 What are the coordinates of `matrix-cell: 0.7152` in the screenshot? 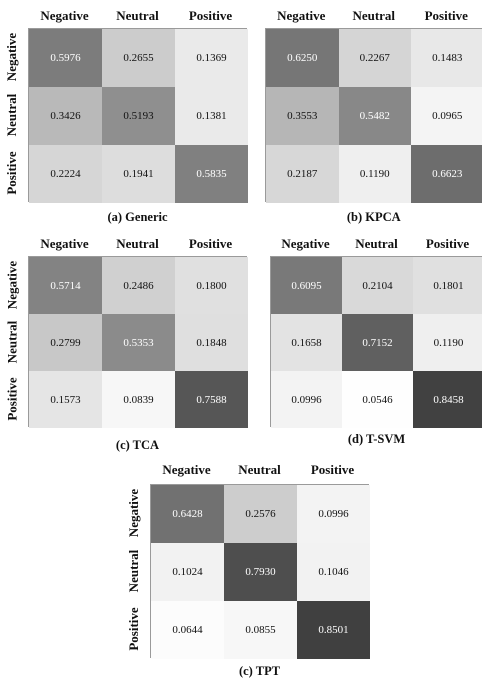 It's located at (377, 342).